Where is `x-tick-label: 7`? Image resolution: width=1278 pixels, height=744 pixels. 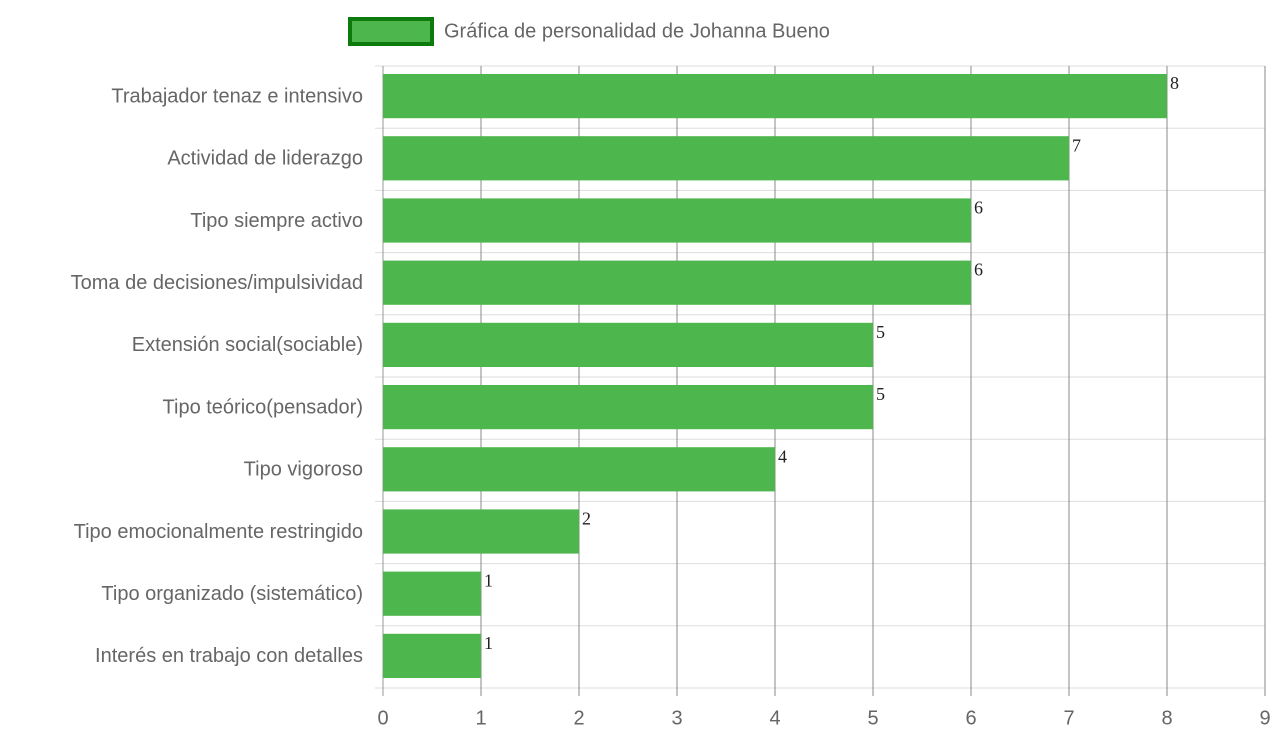 x-tick-label: 7 is located at coordinates (1068, 718).